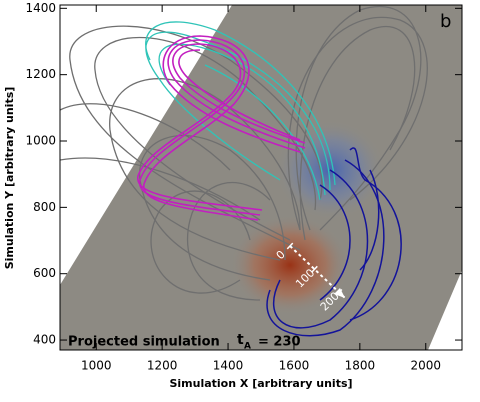 Image resolution: width=480 pixels, height=402 pixels. I want to click on y-tick-label: 1400, so click(40, 8).